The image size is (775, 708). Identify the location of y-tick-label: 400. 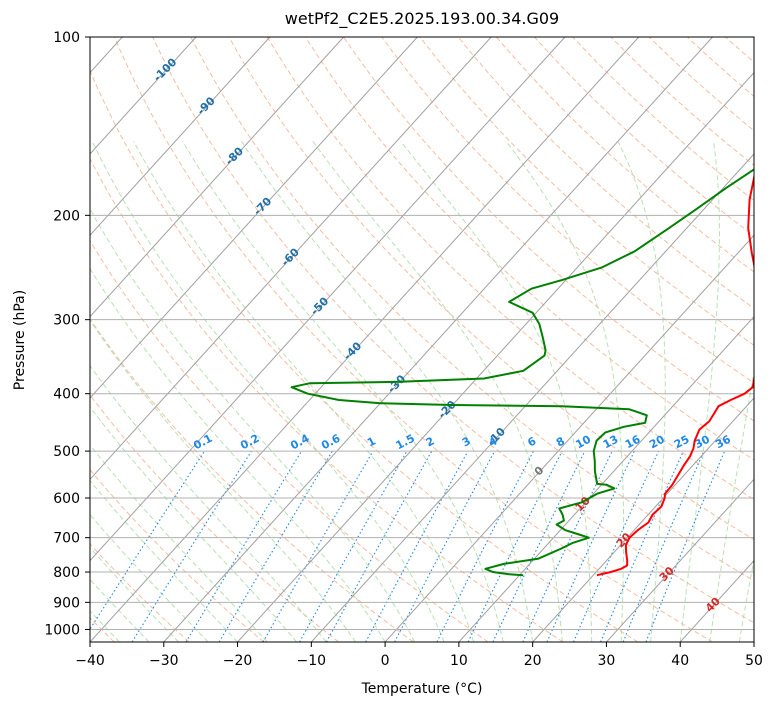
(66, 395).